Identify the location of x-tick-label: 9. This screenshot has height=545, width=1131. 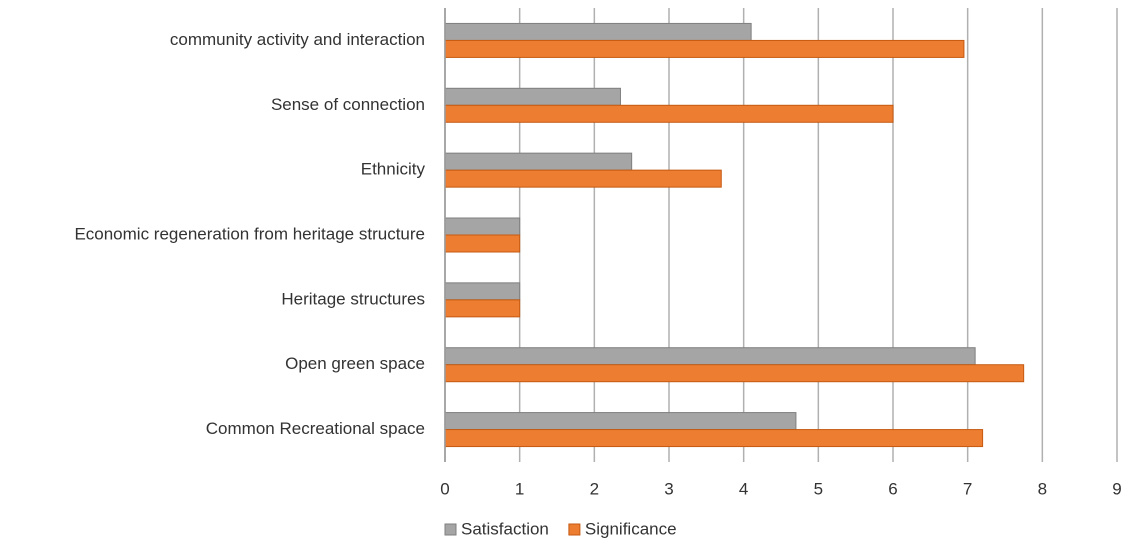
(1116, 488).